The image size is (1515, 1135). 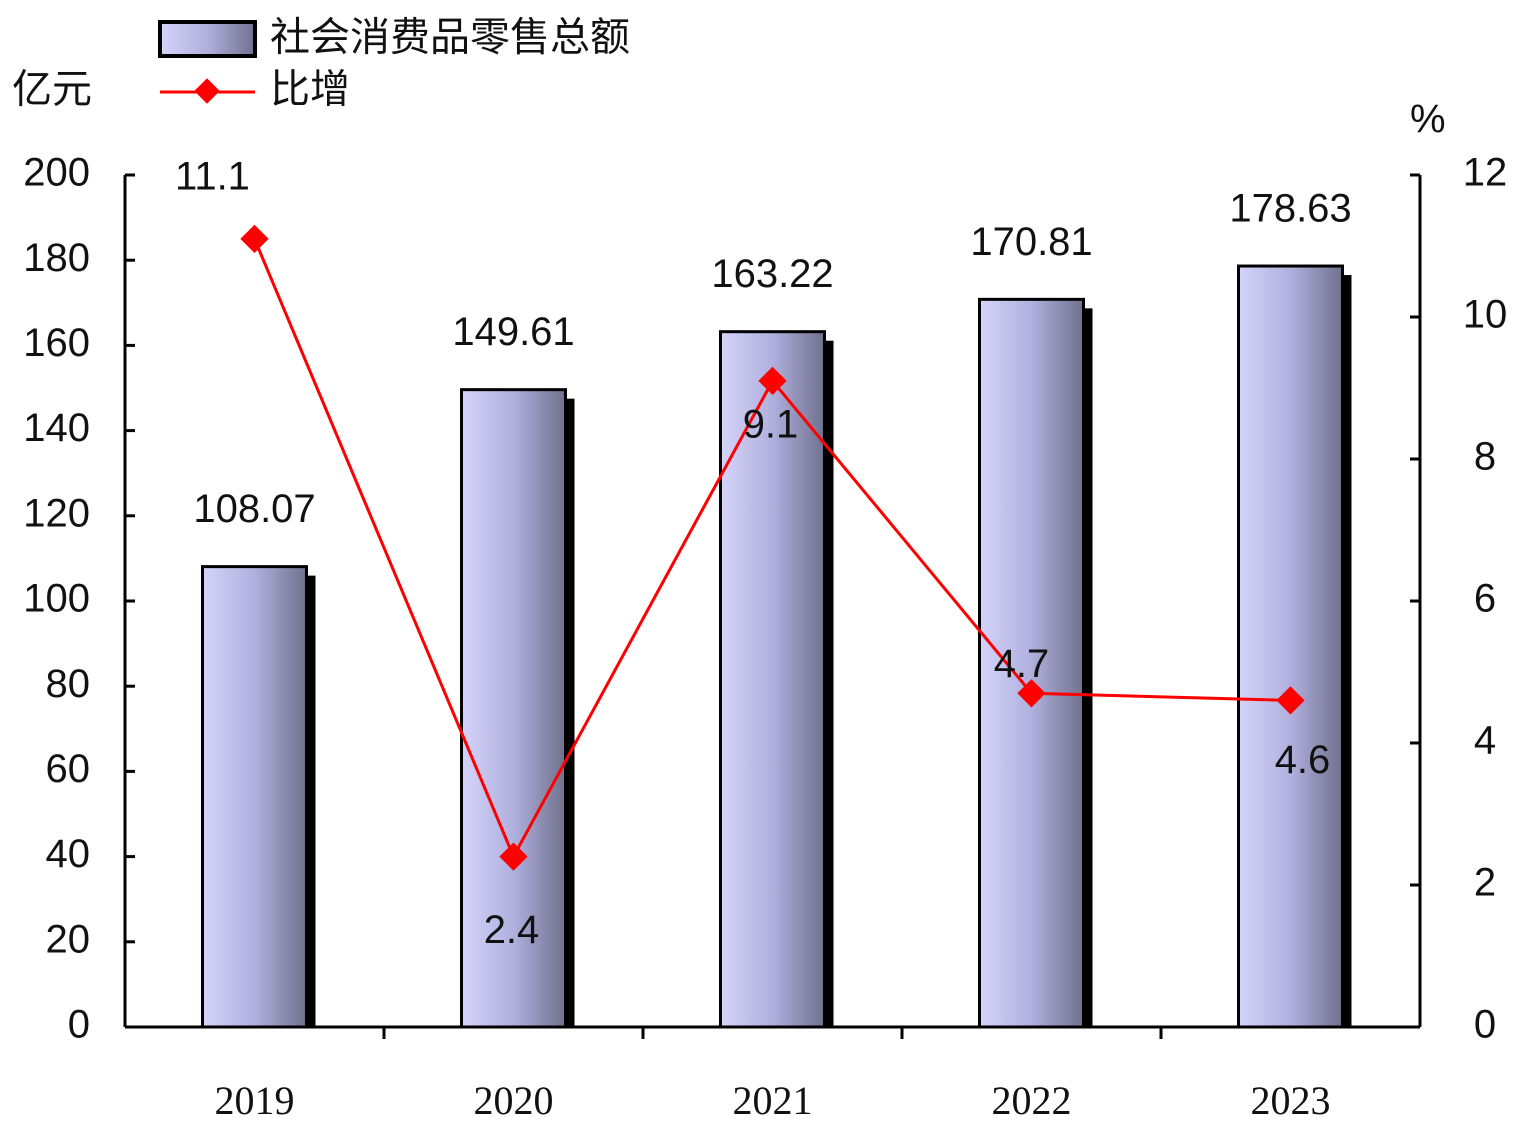 What do you see at coordinates (56, 428) in the screenshot?
I see `y-tick-label: 140` at bounding box center [56, 428].